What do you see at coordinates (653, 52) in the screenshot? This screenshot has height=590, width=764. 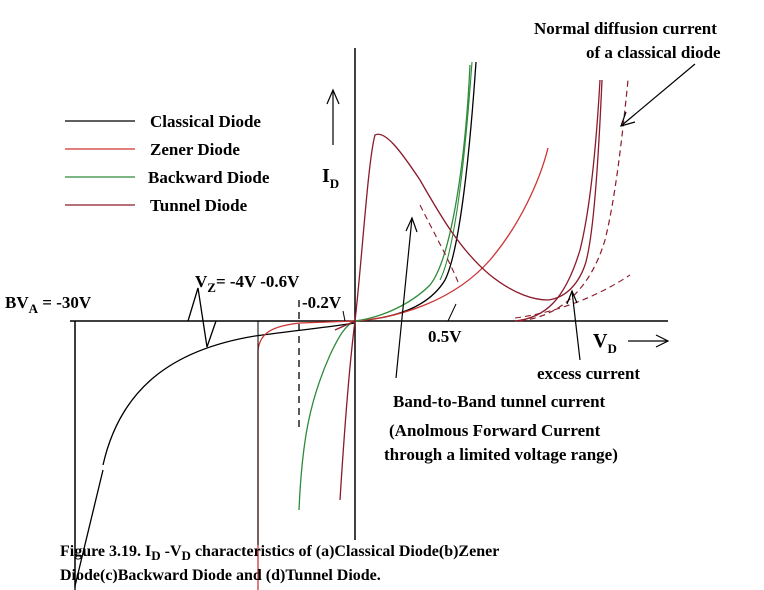 I see `normal-diffusion-line2: of a classical diode` at bounding box center [653, 52].